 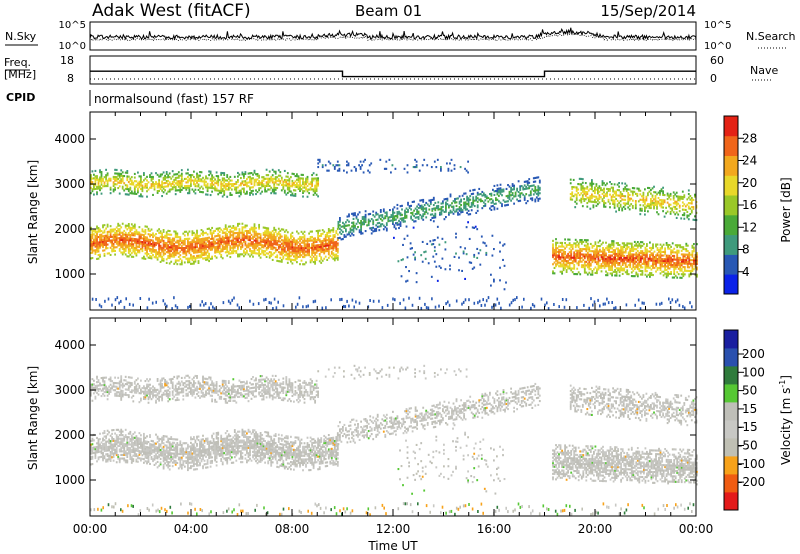 I want to click on frequency-panel-frame, so click(x=393, y=70).